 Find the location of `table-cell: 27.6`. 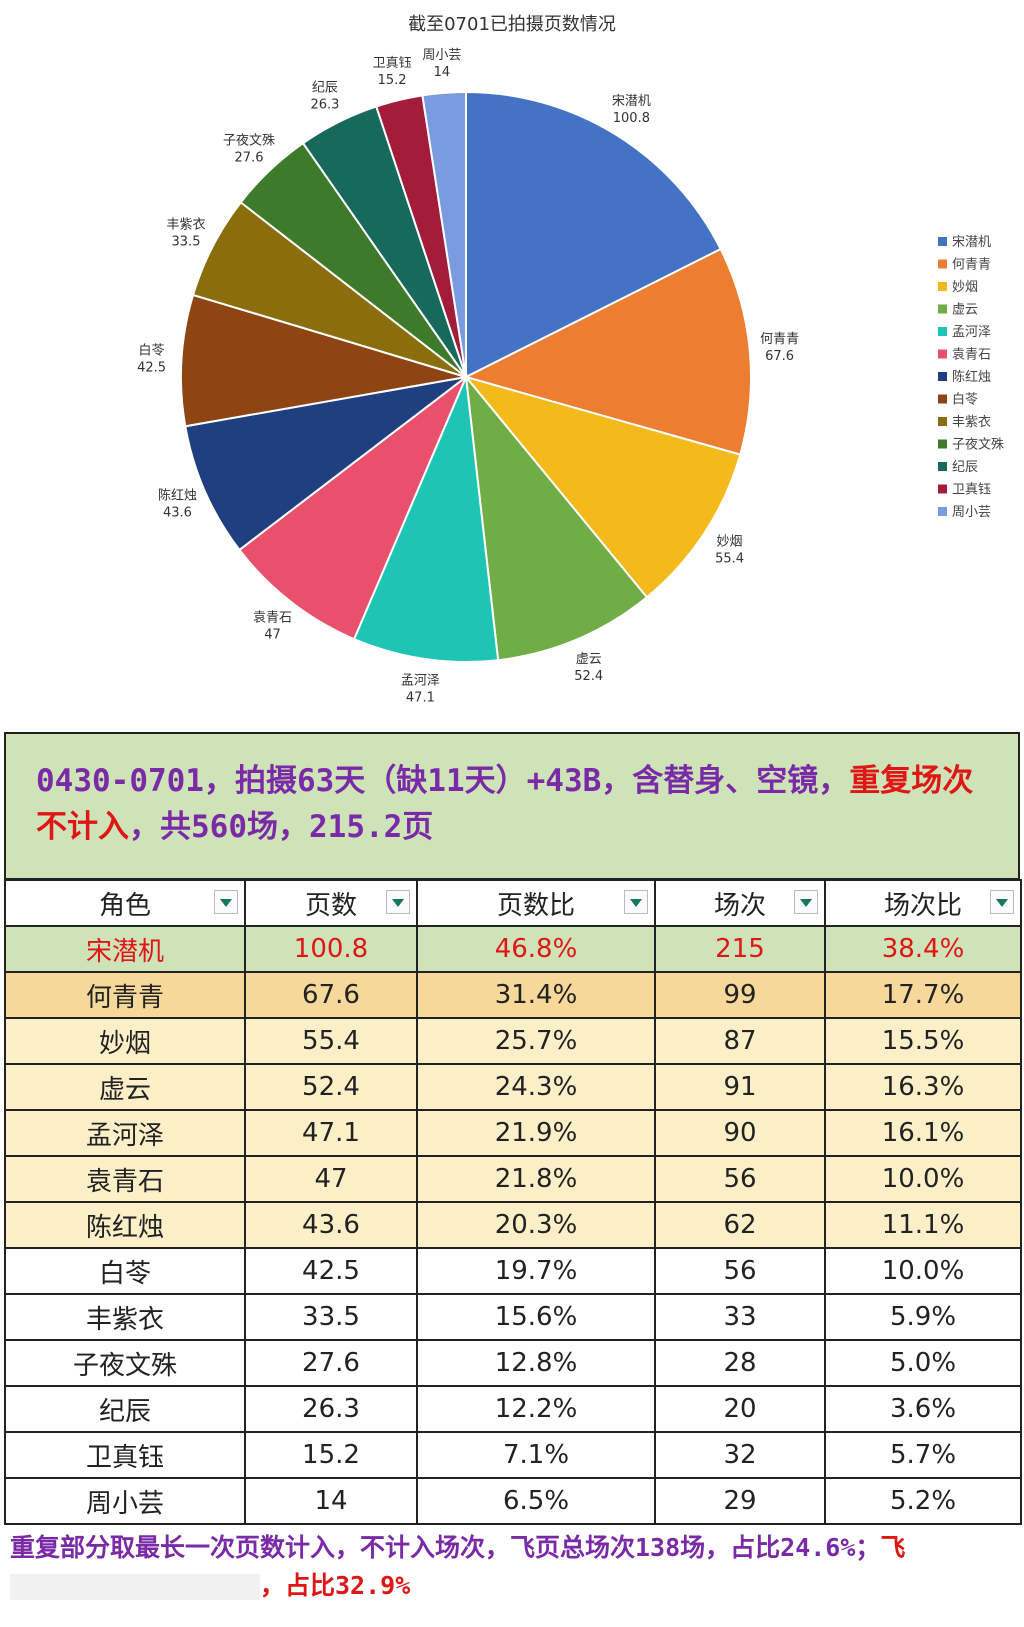

table-cell: 27.6 is located at coordinates (331, 1363).